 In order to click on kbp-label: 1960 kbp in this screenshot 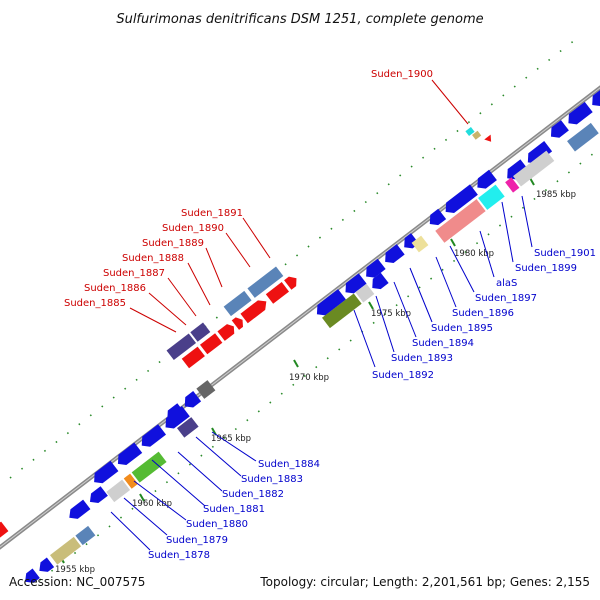, I will do `click(152, 504)`.